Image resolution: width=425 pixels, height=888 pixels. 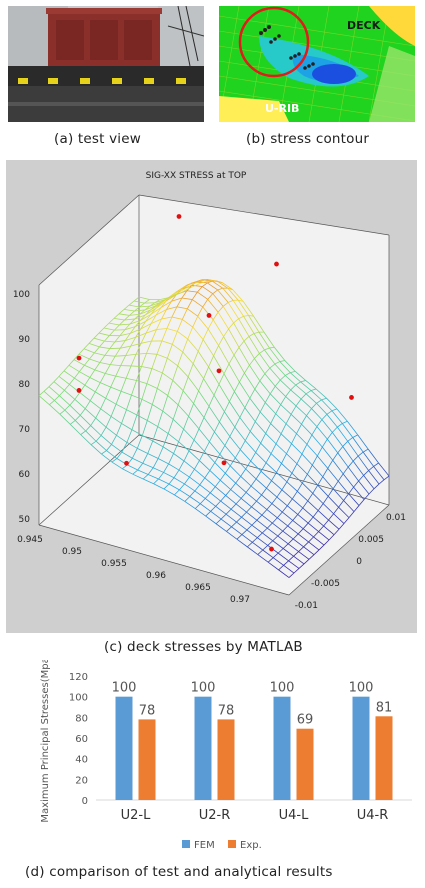 What do you see at coordinates (226, 759) in the screenshot?
I see `bar-exp` at bounding box center [226, 759].